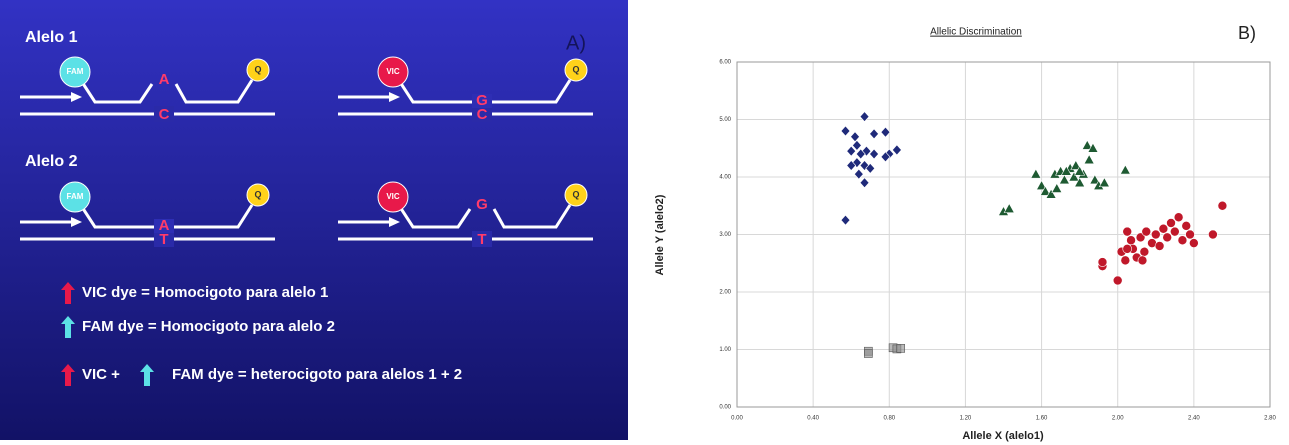  What do you see at coordinates (966, 419) in the screenshot?
I see `x-tick-label: 1.20` at bounding box center [966, 419].